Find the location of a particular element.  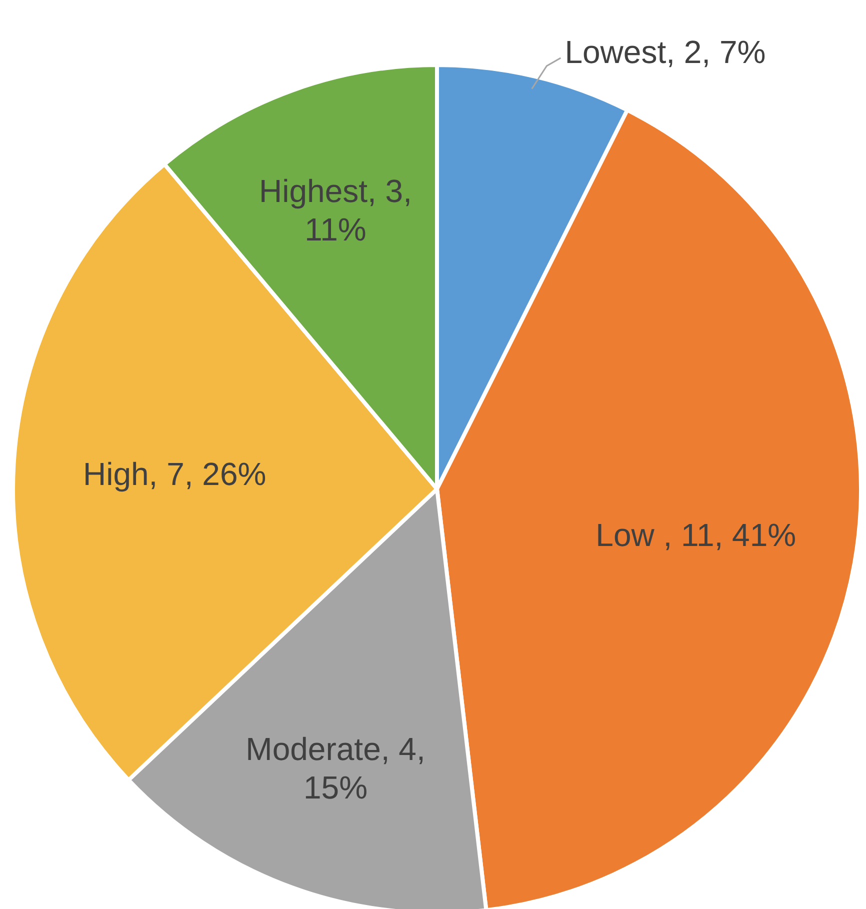

slice-label: Lowest, 2, 7% is located at coordinates (665, 52).